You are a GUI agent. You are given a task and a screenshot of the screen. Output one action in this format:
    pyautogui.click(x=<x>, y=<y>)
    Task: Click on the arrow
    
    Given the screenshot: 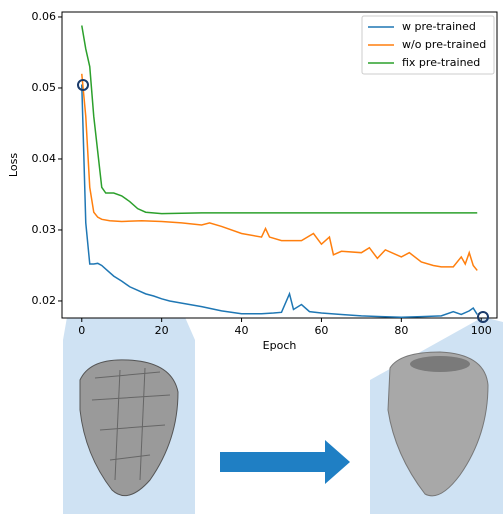 What is the action you would take?
    pyautogui.click(x=285, y=462)
    